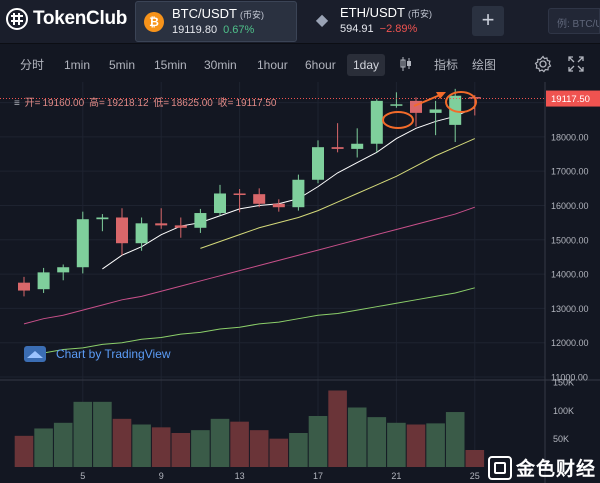  Describe the element at coordinates (570, 99) in the screenshot. I see `last-price-label: 19117.50` at that location.